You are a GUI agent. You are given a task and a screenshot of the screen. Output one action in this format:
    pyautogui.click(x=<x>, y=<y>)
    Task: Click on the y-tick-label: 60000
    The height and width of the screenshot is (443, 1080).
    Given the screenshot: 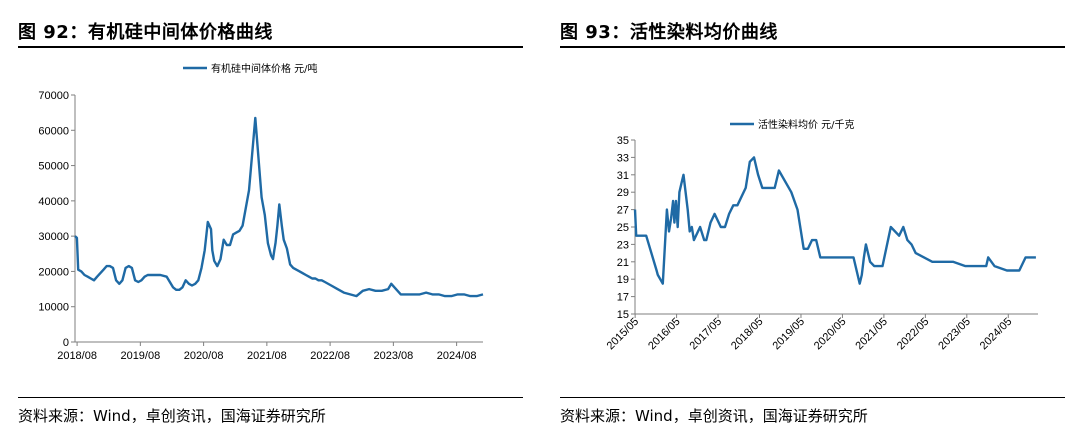 What is the action you would take?
    pyautogui.click(x=53, y=131)
    